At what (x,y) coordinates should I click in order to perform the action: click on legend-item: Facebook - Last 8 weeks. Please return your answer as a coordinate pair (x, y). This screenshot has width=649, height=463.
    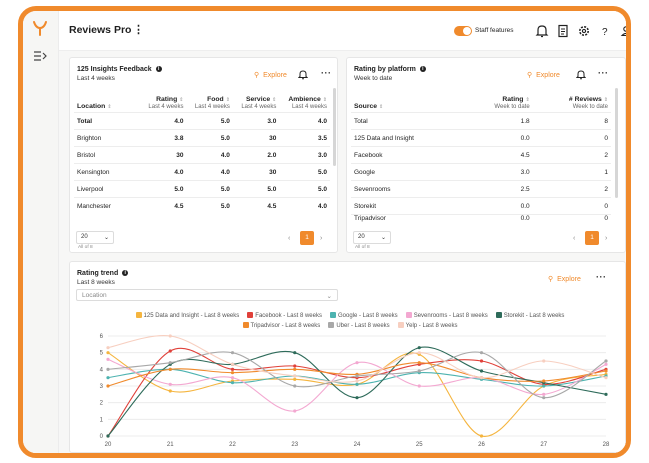
    Looking at the image, I should click on (284, 316).